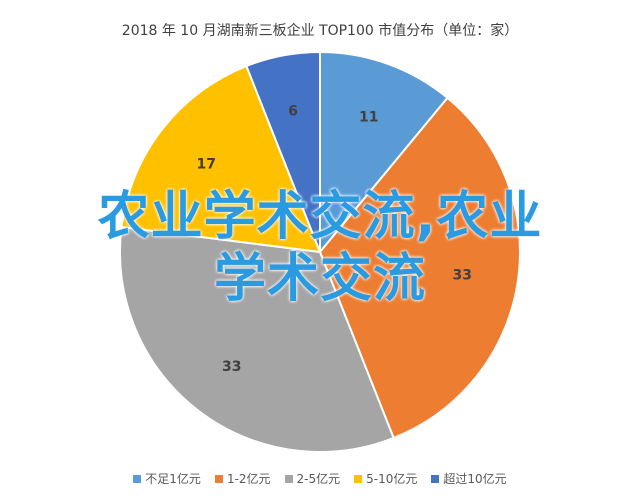  I want to click on data-label-1: 11, so click(368, 118).